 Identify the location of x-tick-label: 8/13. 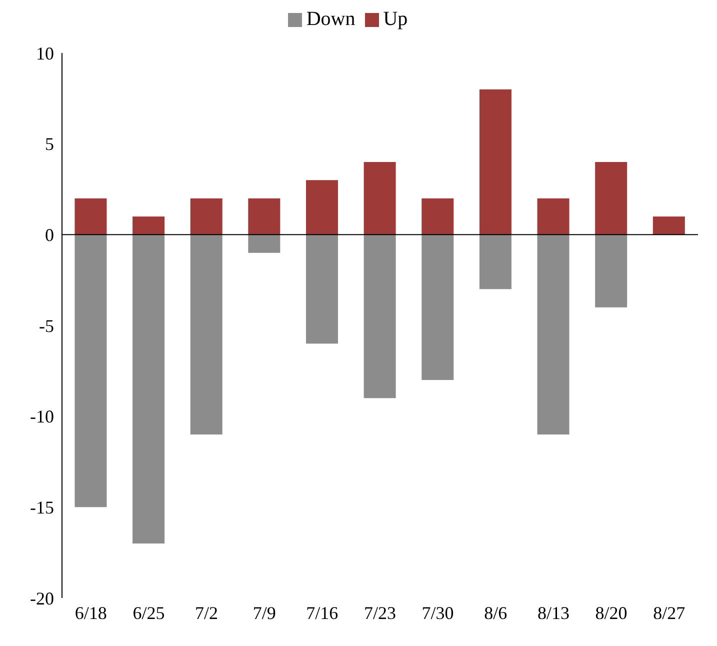
(553, 612).